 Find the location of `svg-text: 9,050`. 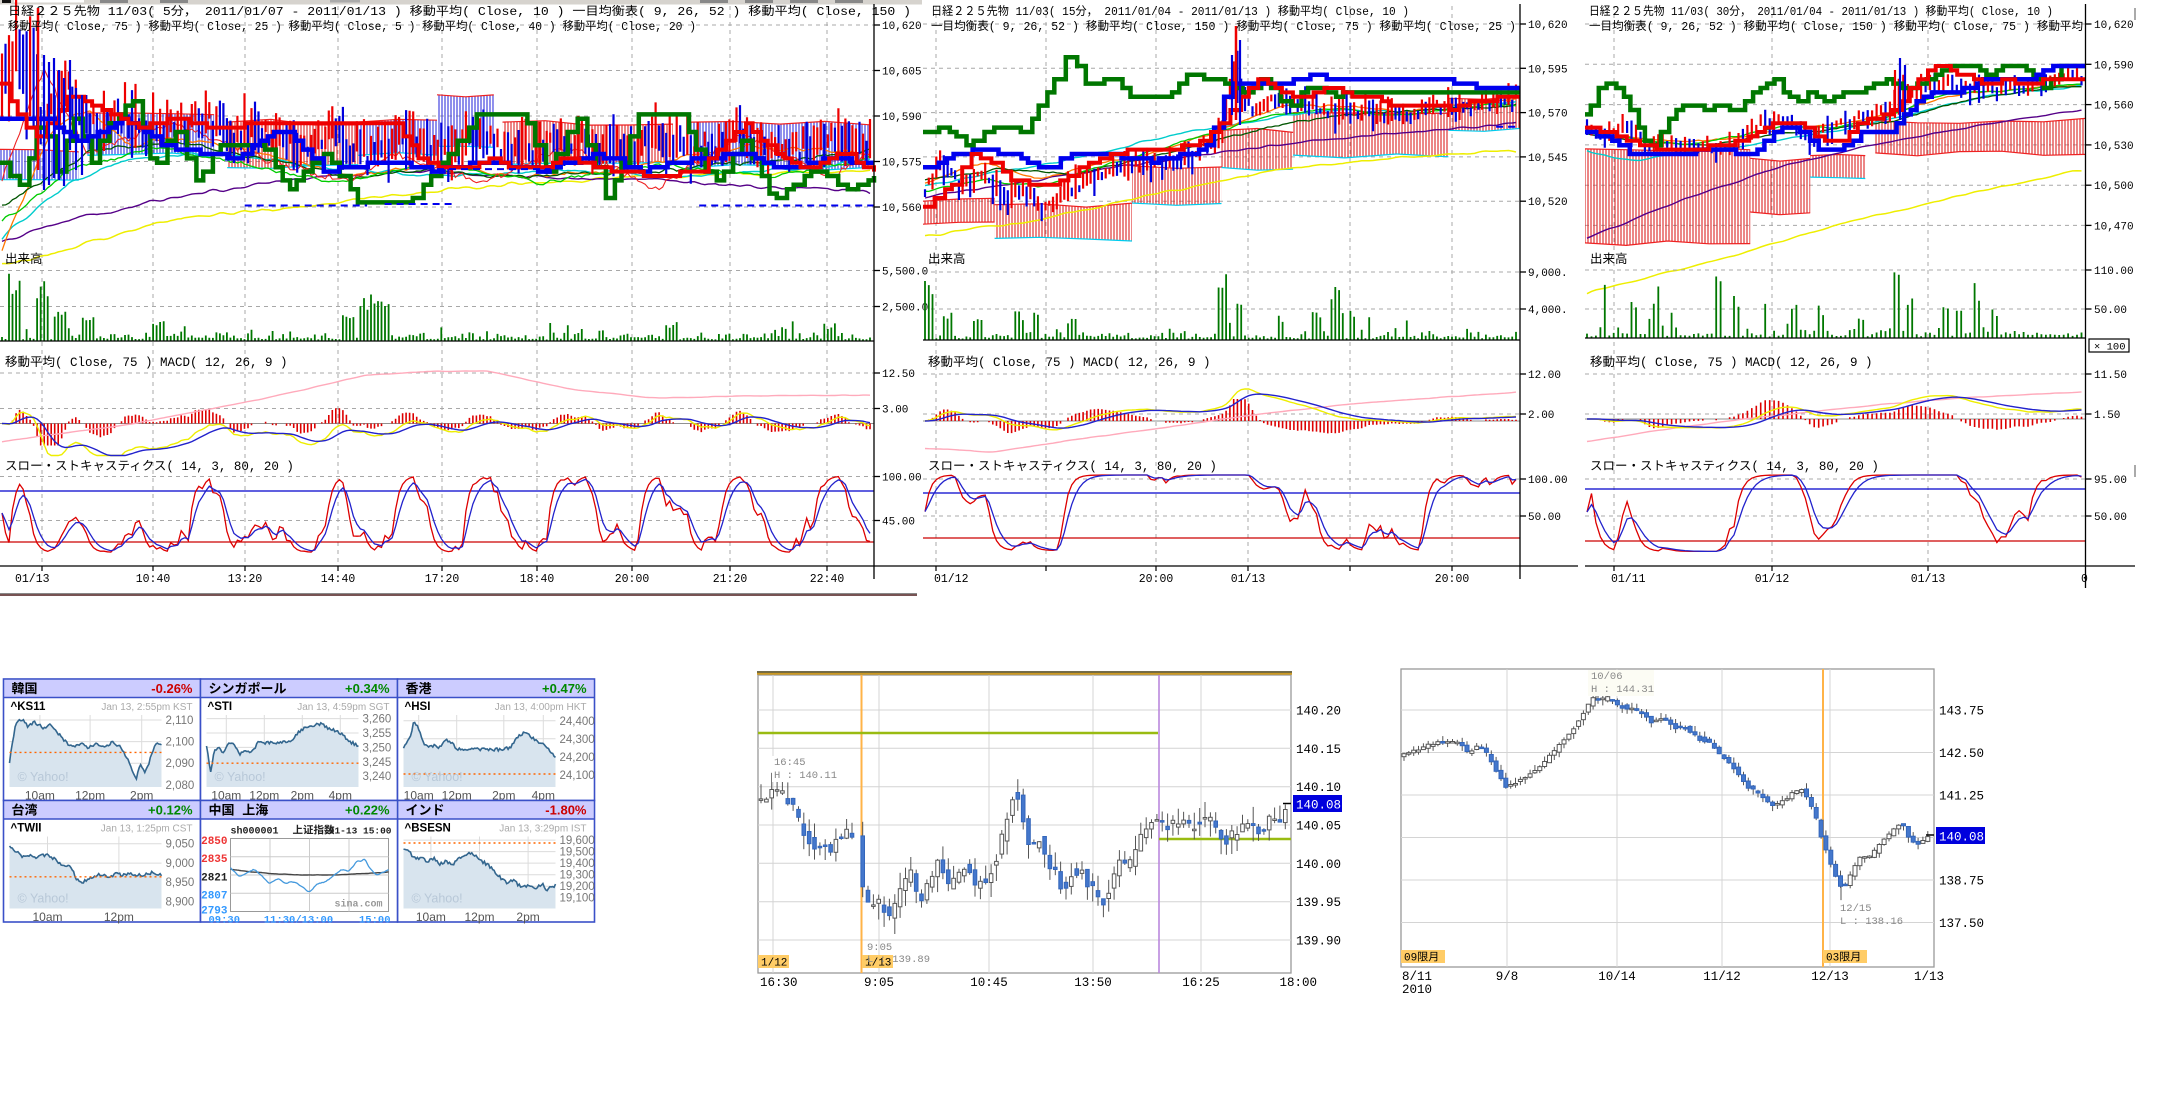

svg-text: 9,050 is located at coordinates (180, 845).